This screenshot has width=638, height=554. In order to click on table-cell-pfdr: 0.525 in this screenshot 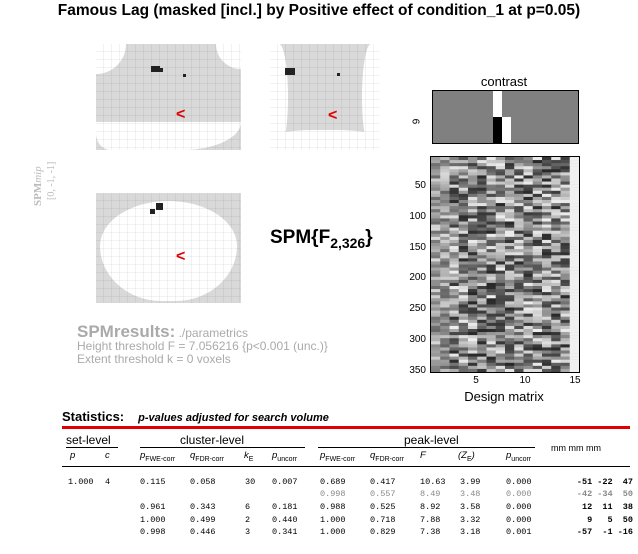, I will do `click(383, 507)`.